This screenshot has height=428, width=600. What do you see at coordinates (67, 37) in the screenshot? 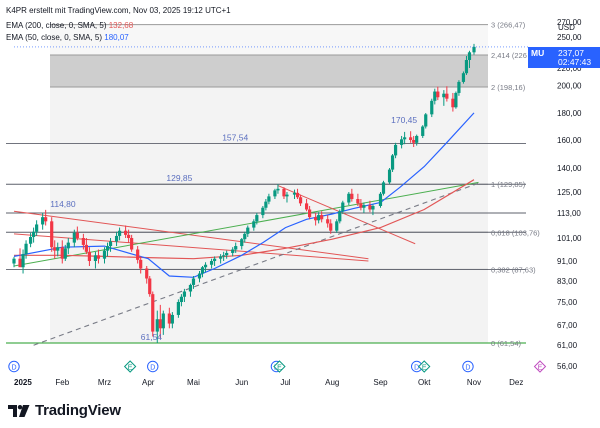
I see `ema50-legend: EMA (50, close, 0, SMA, 5) 180,07` at bounding box center [67, 37].